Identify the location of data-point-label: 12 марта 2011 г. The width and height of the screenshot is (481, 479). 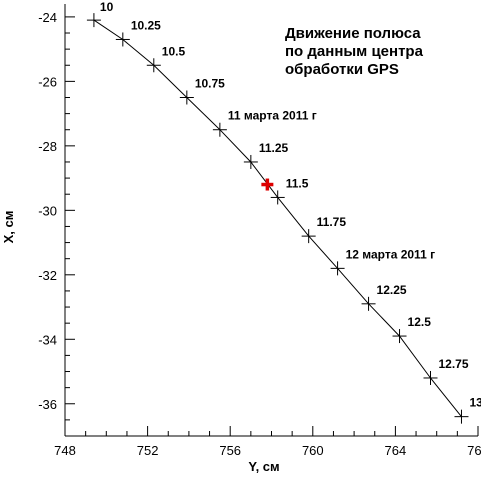
(391, 254).